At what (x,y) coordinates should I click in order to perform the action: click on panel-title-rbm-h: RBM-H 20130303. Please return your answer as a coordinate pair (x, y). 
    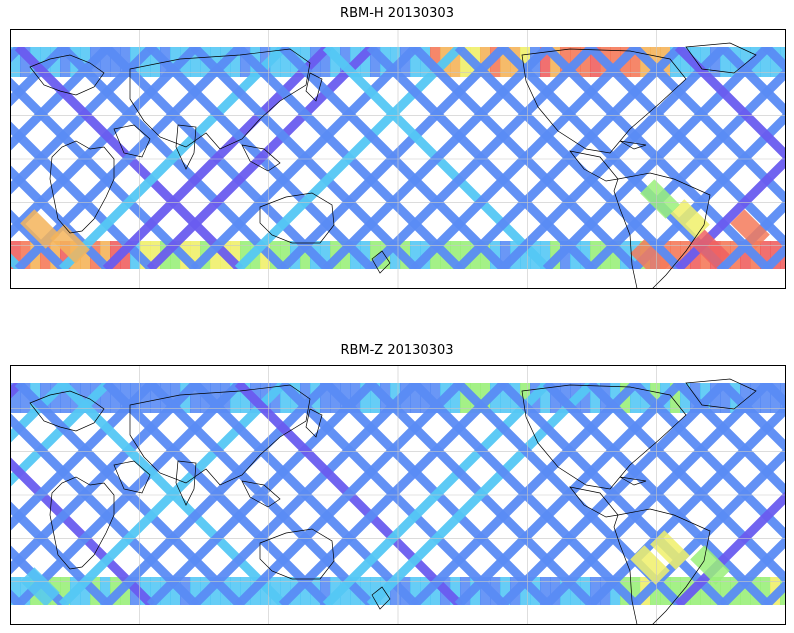
    Looking at the image, I should click on (397, 13).